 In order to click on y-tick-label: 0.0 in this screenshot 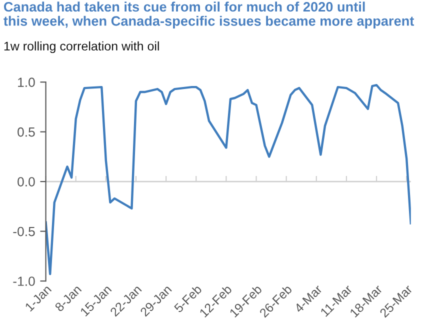, I will do `click(26, 181)`.